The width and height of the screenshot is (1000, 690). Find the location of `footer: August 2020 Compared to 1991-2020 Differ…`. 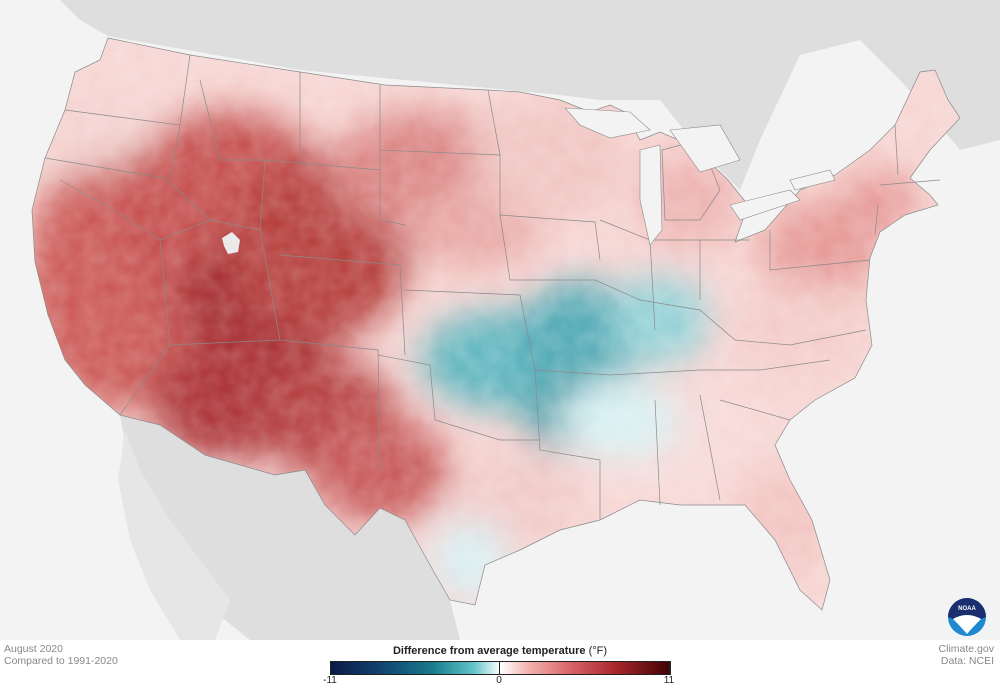

footer: August 2020 Compared to 1991-2020 Differ… is located at coordinates (500, 665).